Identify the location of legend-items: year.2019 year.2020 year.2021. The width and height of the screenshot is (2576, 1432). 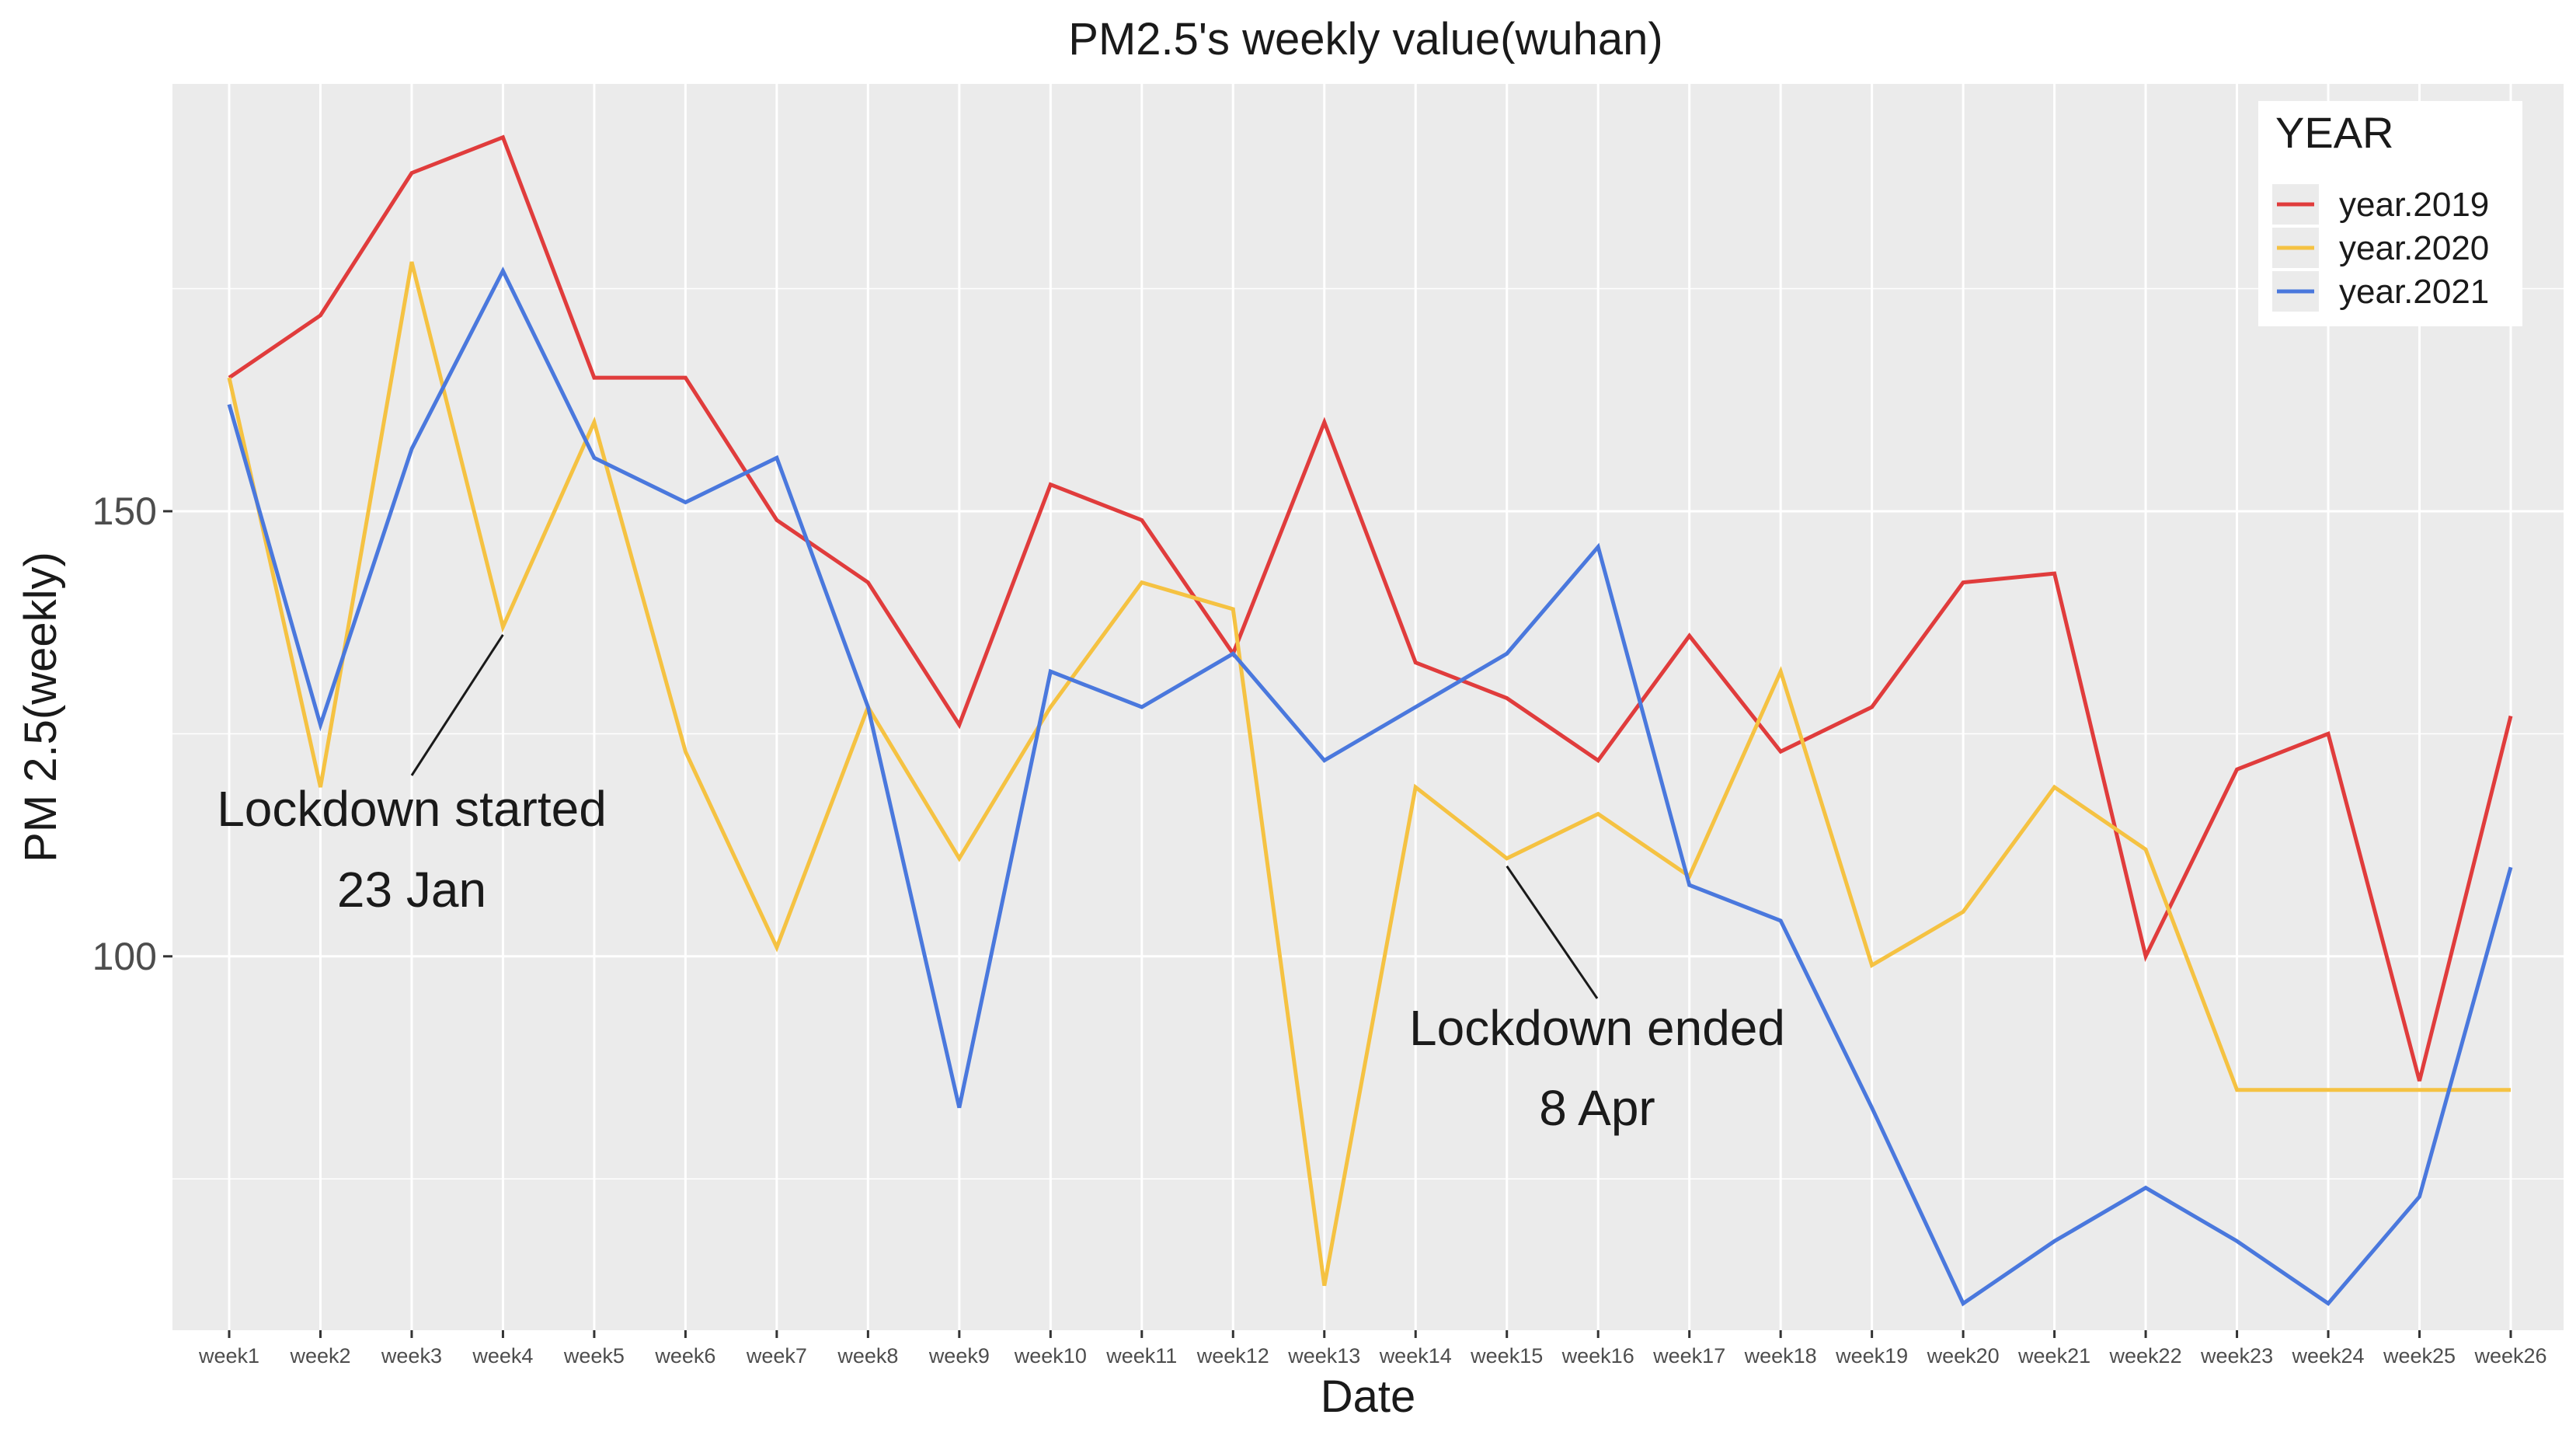
(2380, 248).